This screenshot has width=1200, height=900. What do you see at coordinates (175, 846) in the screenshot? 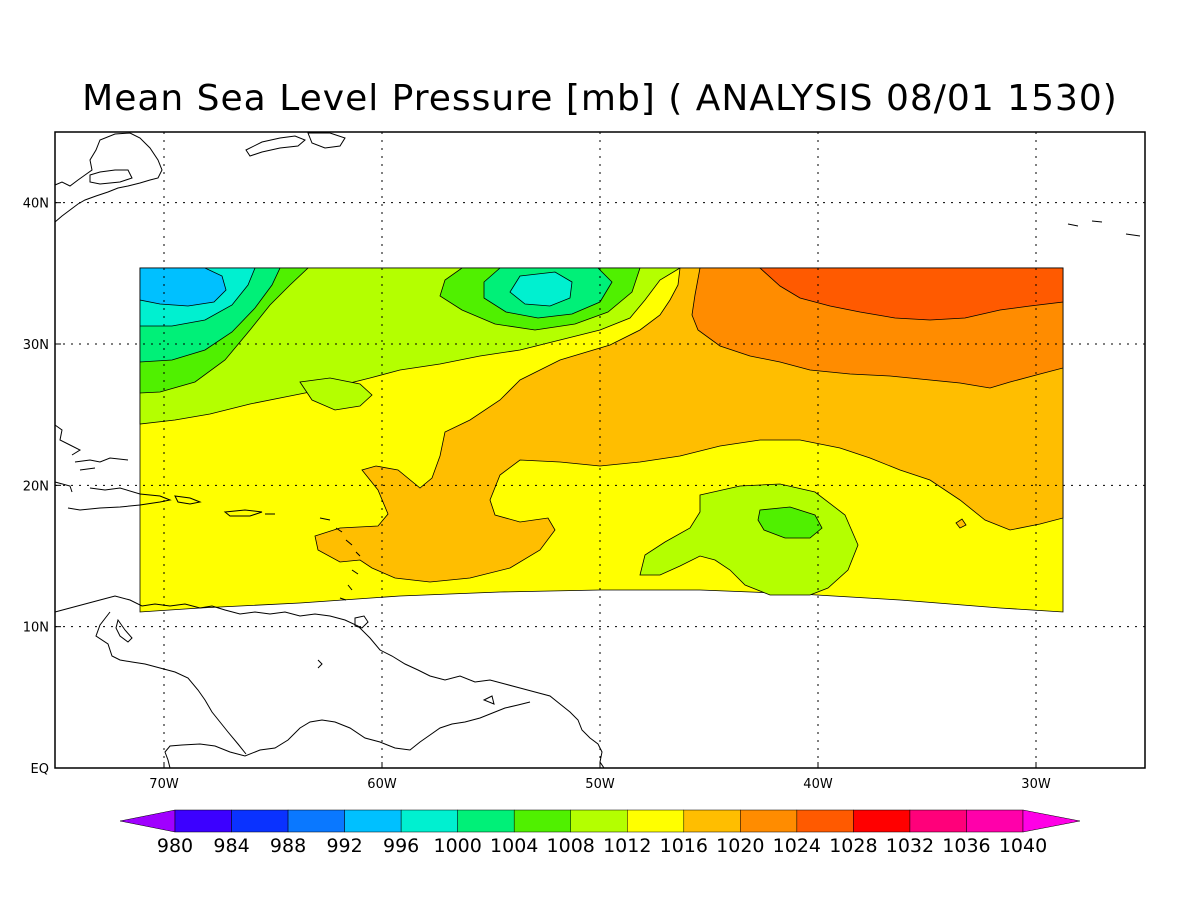
I see `colorbar-label: 980` at bounding box center [175, 846].